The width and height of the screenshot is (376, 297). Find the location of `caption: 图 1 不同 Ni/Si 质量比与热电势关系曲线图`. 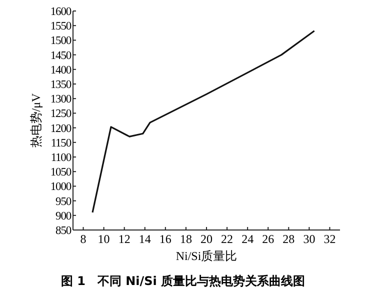

caption: 图 1 不同 Ni/Si 质量比与热电势关系曲线图 is located at coordinates (183, 281).